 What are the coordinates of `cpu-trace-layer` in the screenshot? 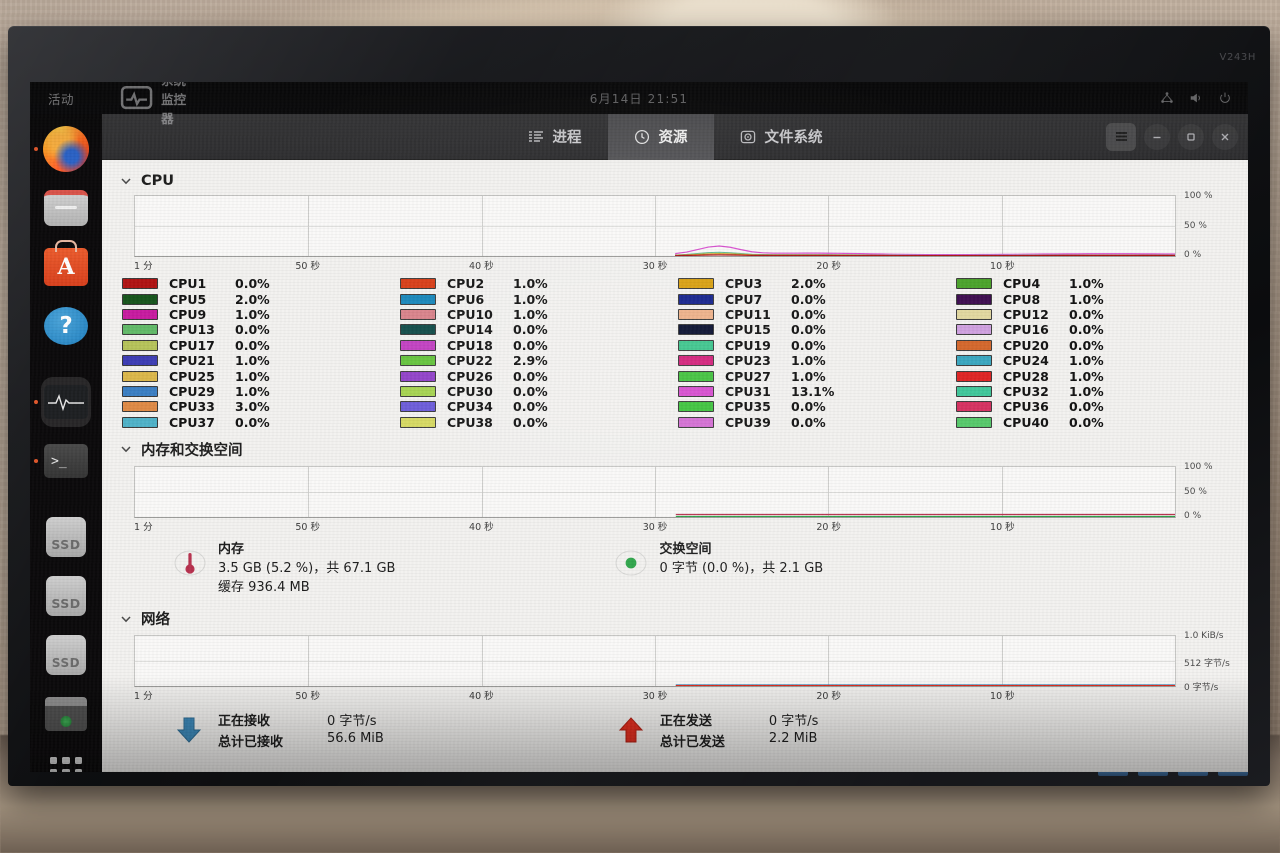 It's located at (655, 226).